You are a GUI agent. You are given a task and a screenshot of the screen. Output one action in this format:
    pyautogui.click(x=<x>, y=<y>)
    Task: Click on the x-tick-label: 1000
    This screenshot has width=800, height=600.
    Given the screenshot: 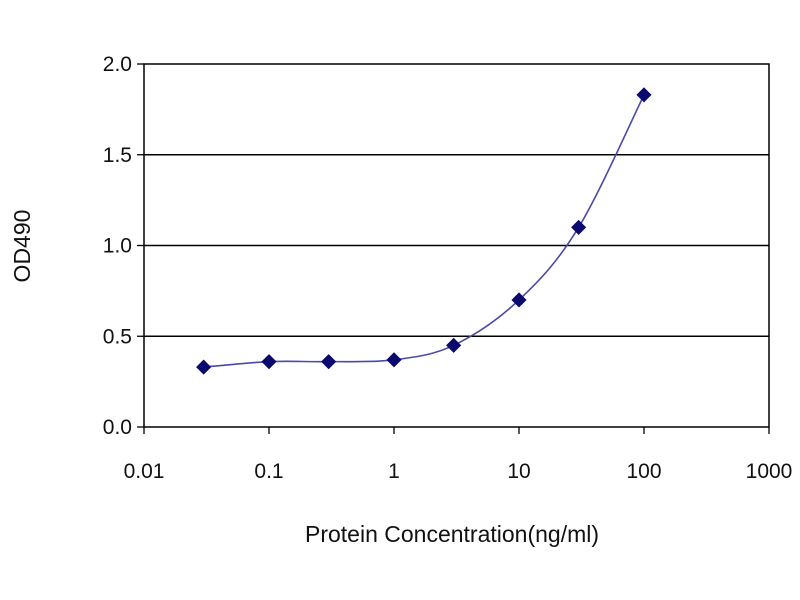 What is the action you would take?
    pyautogui.click(x=769, y=471)
    